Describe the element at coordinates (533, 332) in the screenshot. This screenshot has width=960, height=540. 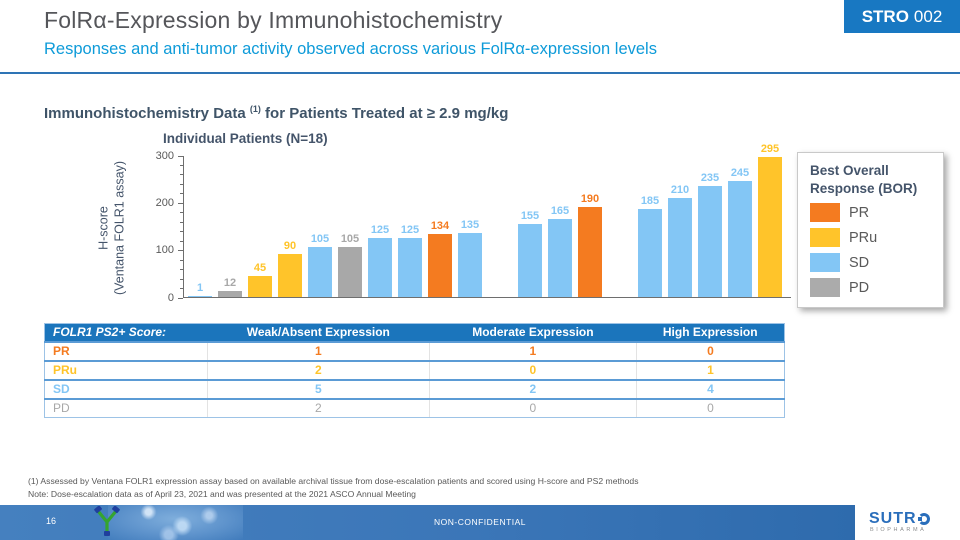
I see `table-header-cell: Moderate Expression` at that location.